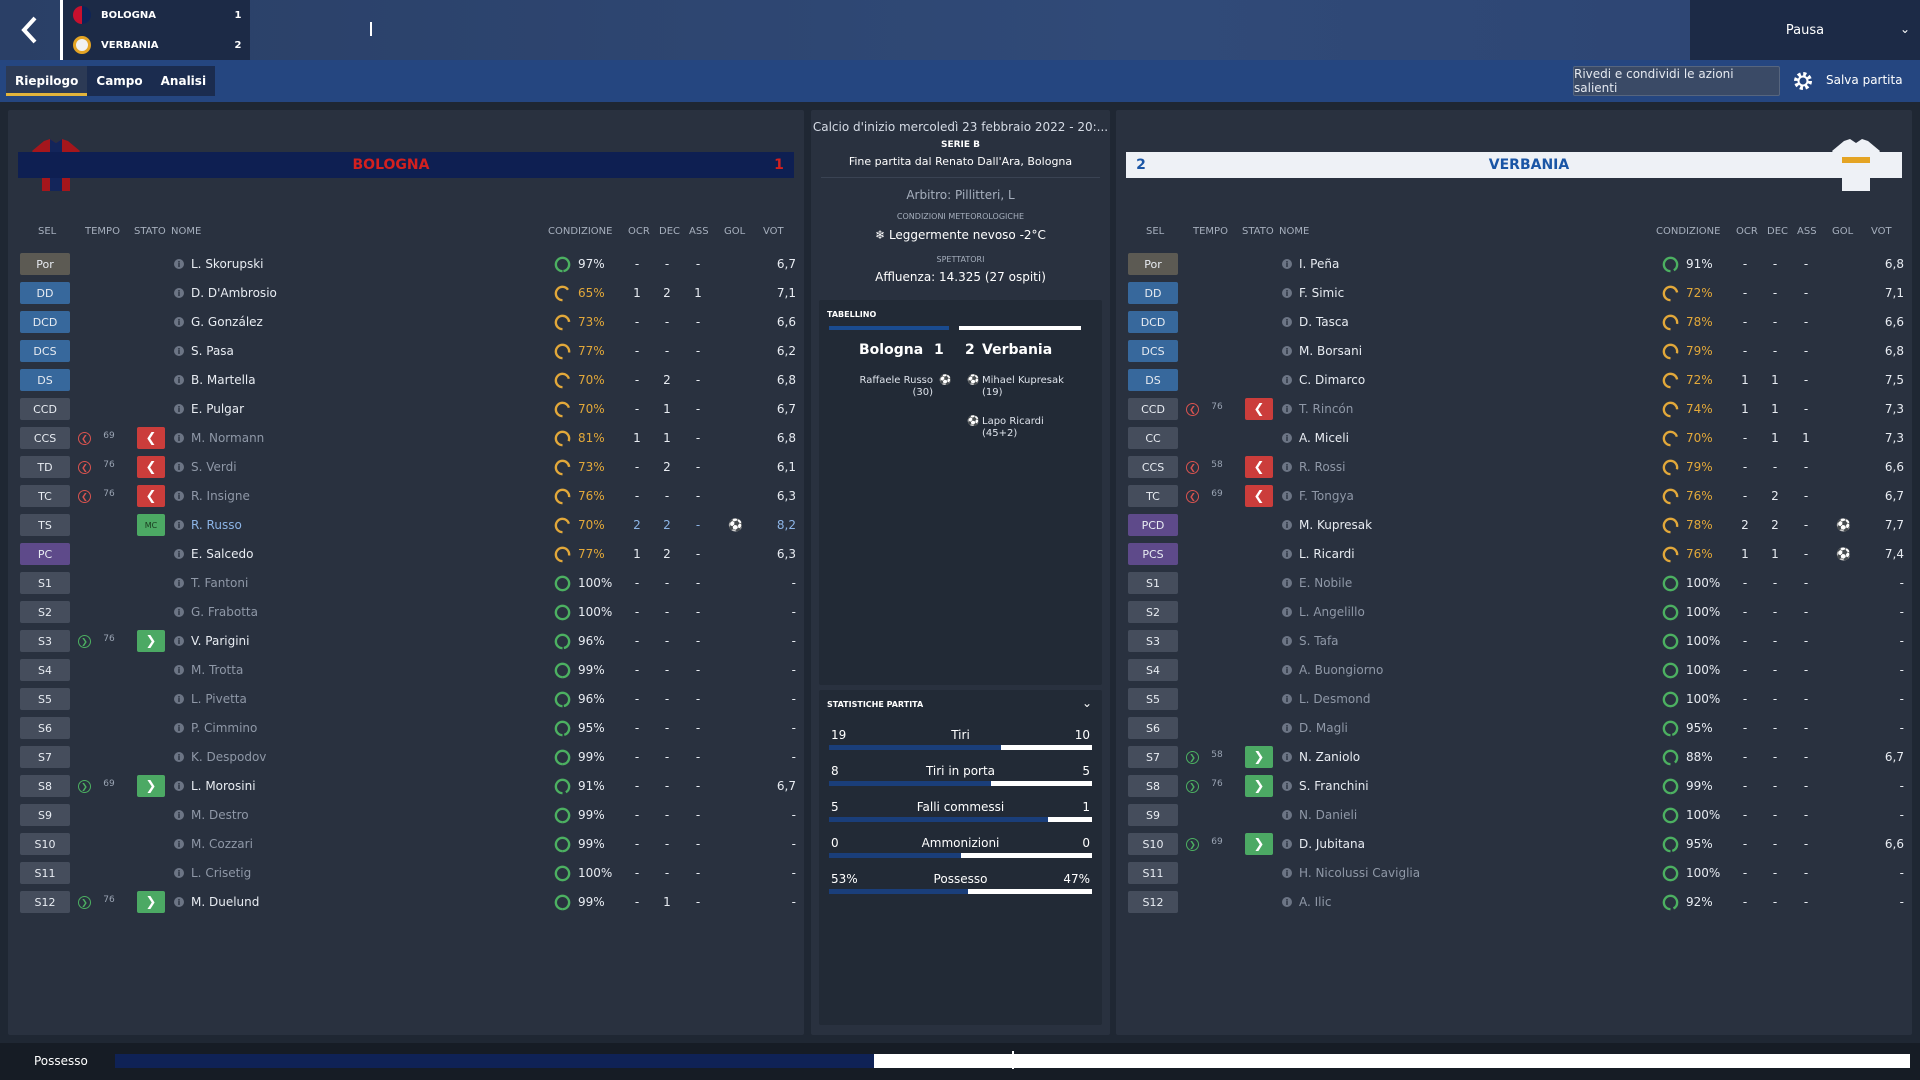 The width and height of the screenshot is (1920, 1080). What do you see at coordinates (220, 641) in the screenshot?
I see `player-name: V. Parigini` at bounding box center [220, 641].